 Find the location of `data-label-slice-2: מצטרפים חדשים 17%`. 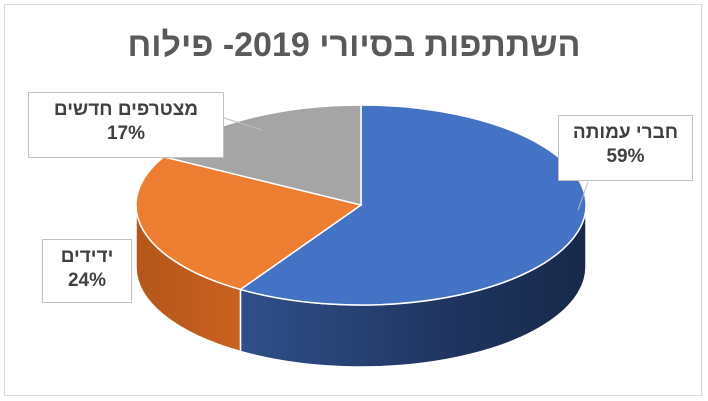

data-label-slice-2: מצטרפים חדשים 17% is located at coordinates (126, 125).